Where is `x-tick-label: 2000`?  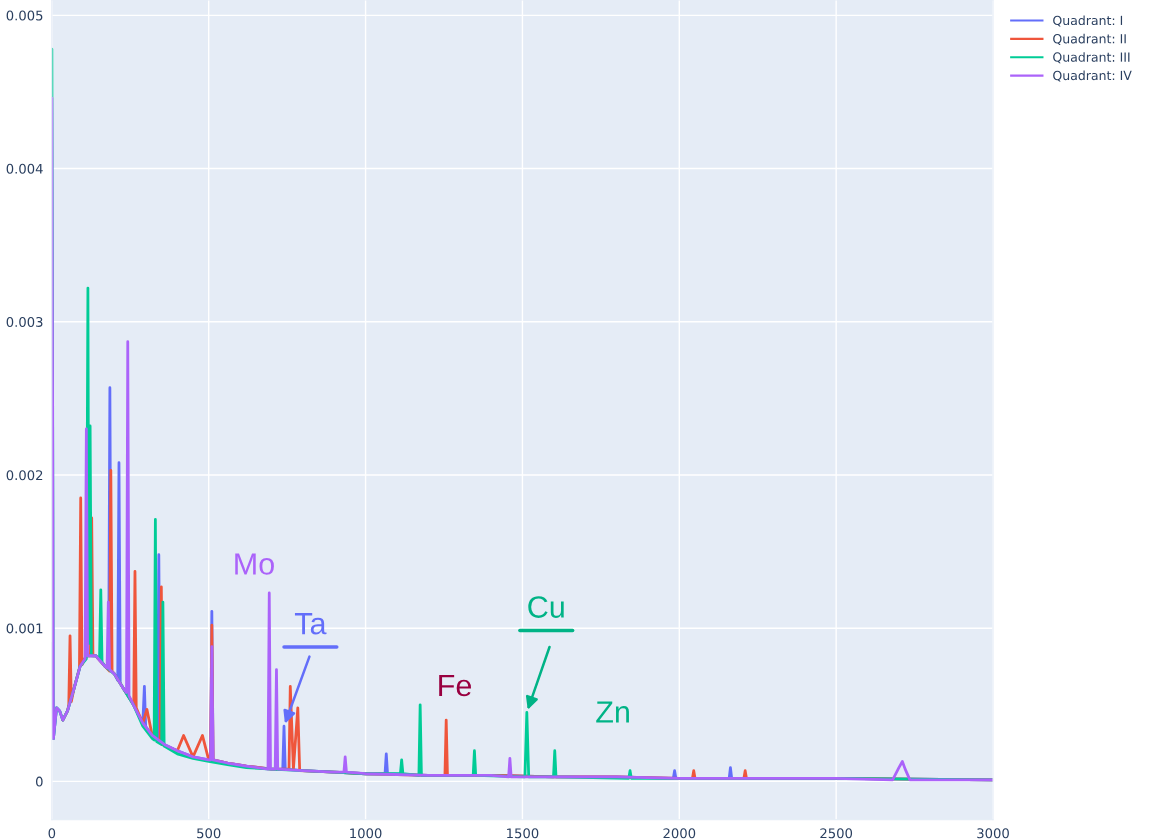
x-tick-label: 2000 is located at coordinates (679, 833).